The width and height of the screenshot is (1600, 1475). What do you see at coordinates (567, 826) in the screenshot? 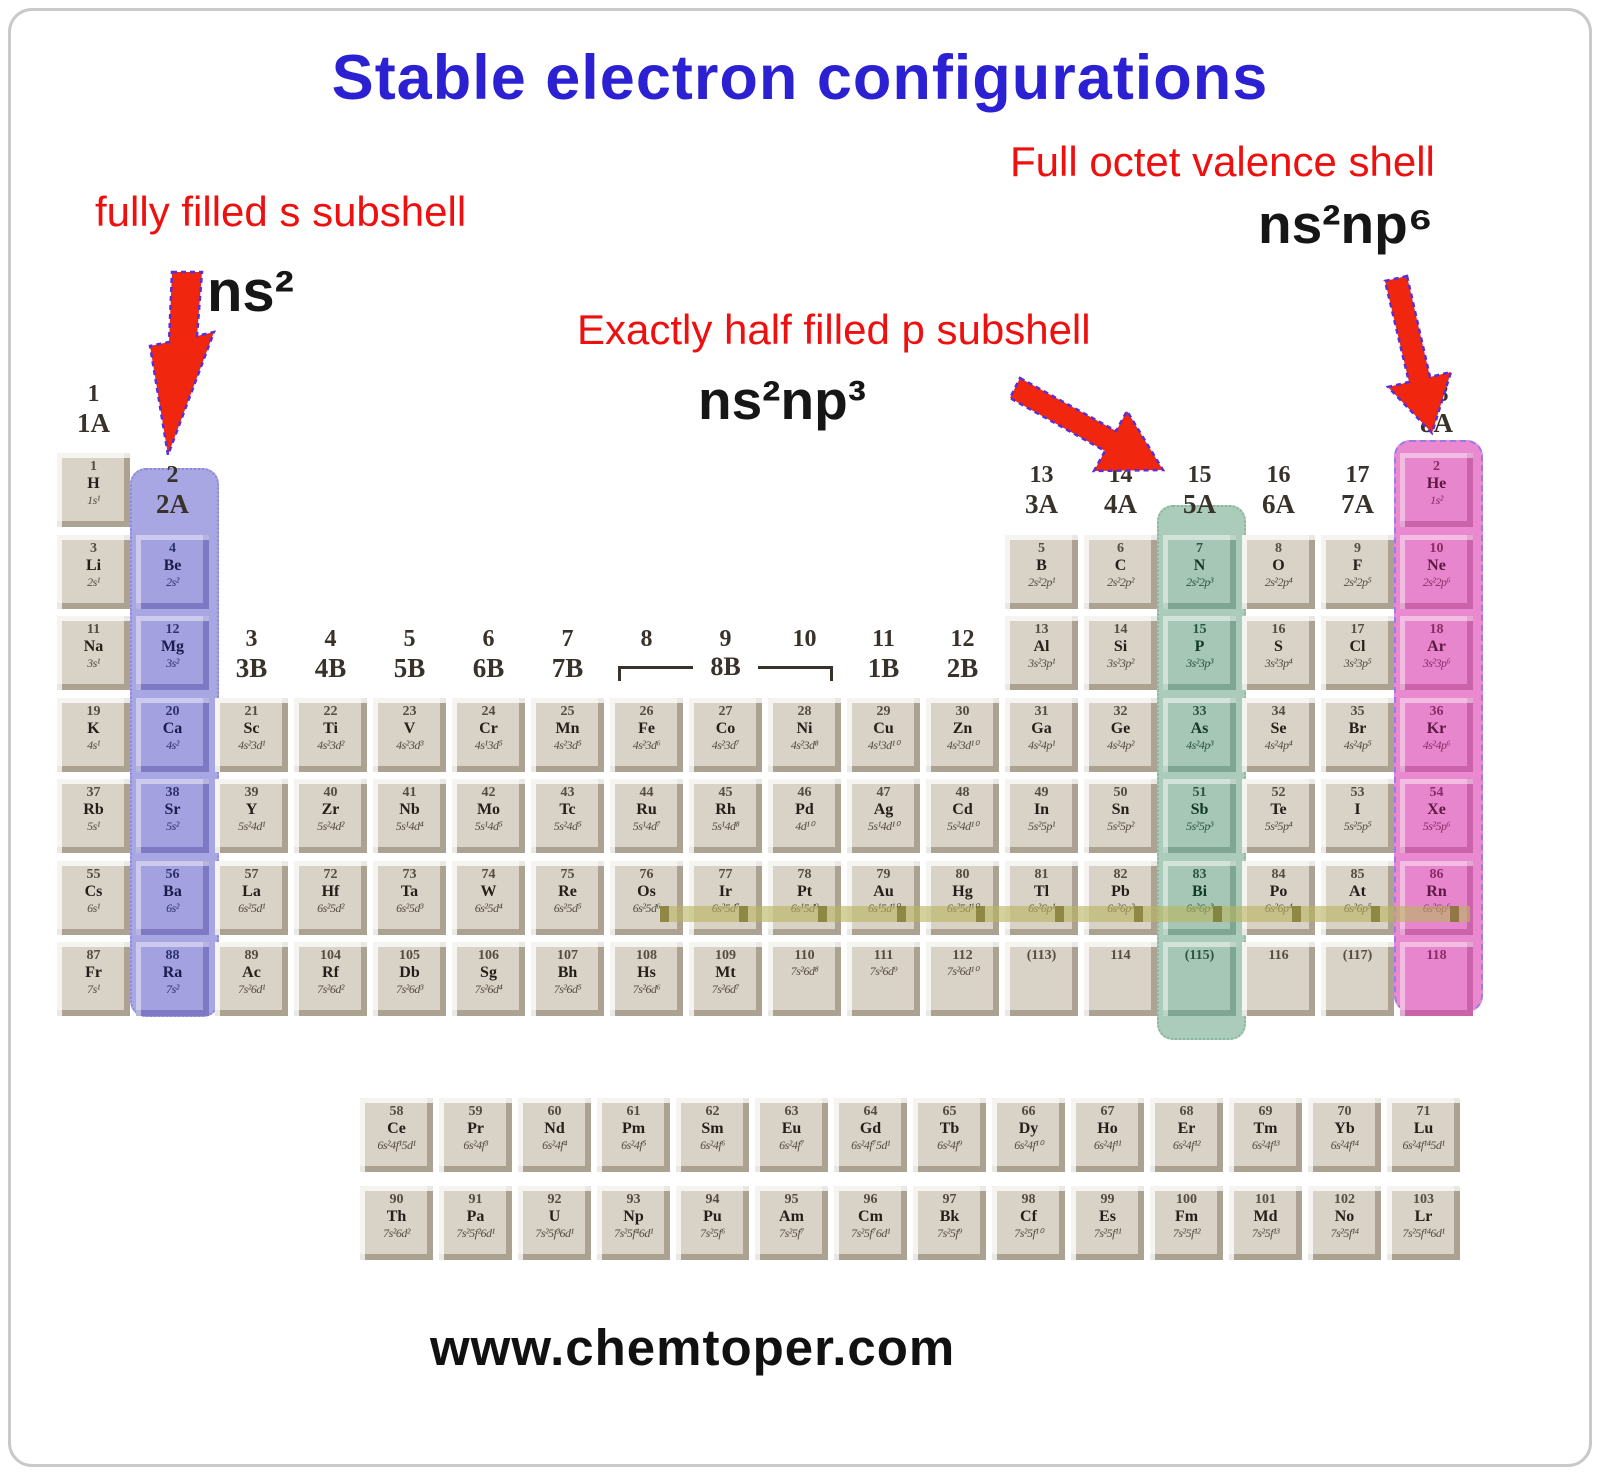
I see `electron-configuration: 5s²4d⁵` at bounding box center [567, 826].